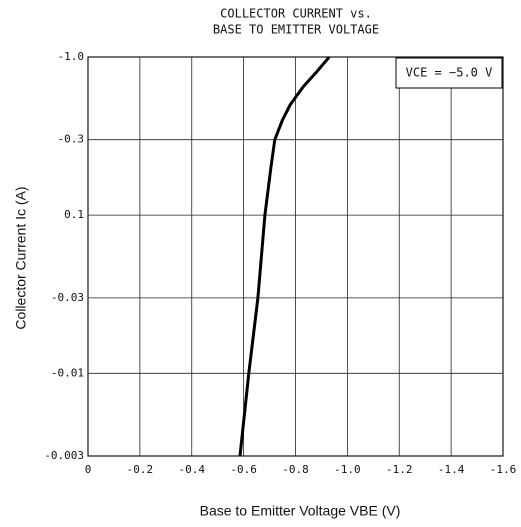  What do you see at coordinates (399, 469) in the screenshot?
I see `x-tick-label: -1.2` at bounding box center [399, 469].